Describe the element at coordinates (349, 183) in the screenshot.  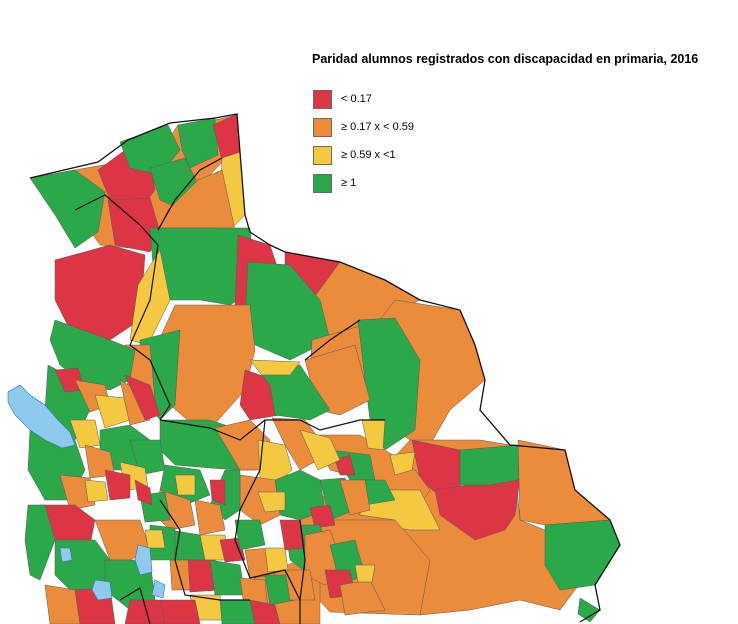
I see `legend-label: ≥ 1` at that location.